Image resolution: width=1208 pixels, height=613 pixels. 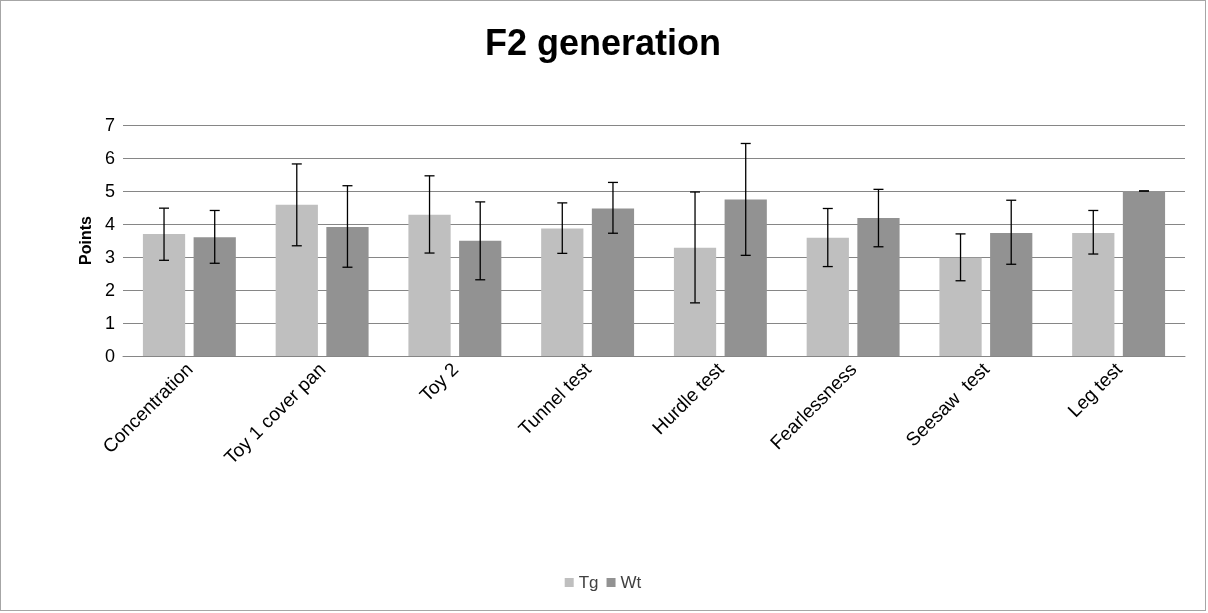 What do you see at coordinates (109, 323) in the screenshot?
I see `y-tick-label: 1` at bounding box center [109, 323].